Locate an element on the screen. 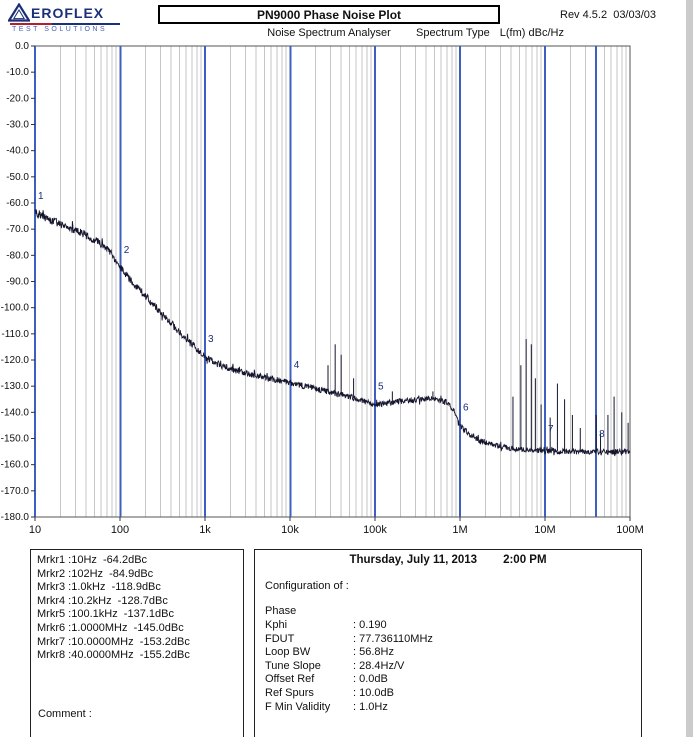 This screenshot has height=737, width=693. marker-row: Mrkr1 :10Hz -64.2dBc is located at coordinates (92, 560).